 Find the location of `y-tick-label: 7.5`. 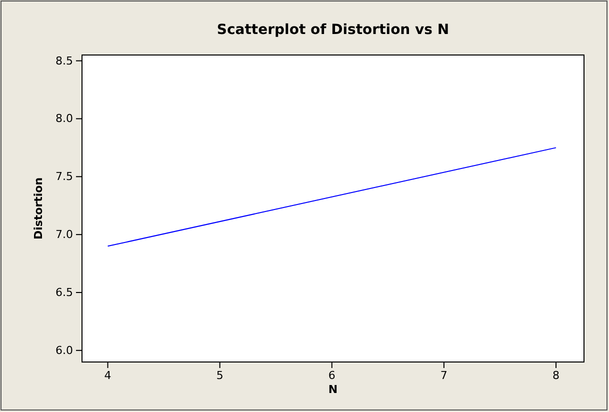

y-tick-label: 7.5 is located at coordinates (64, 177).